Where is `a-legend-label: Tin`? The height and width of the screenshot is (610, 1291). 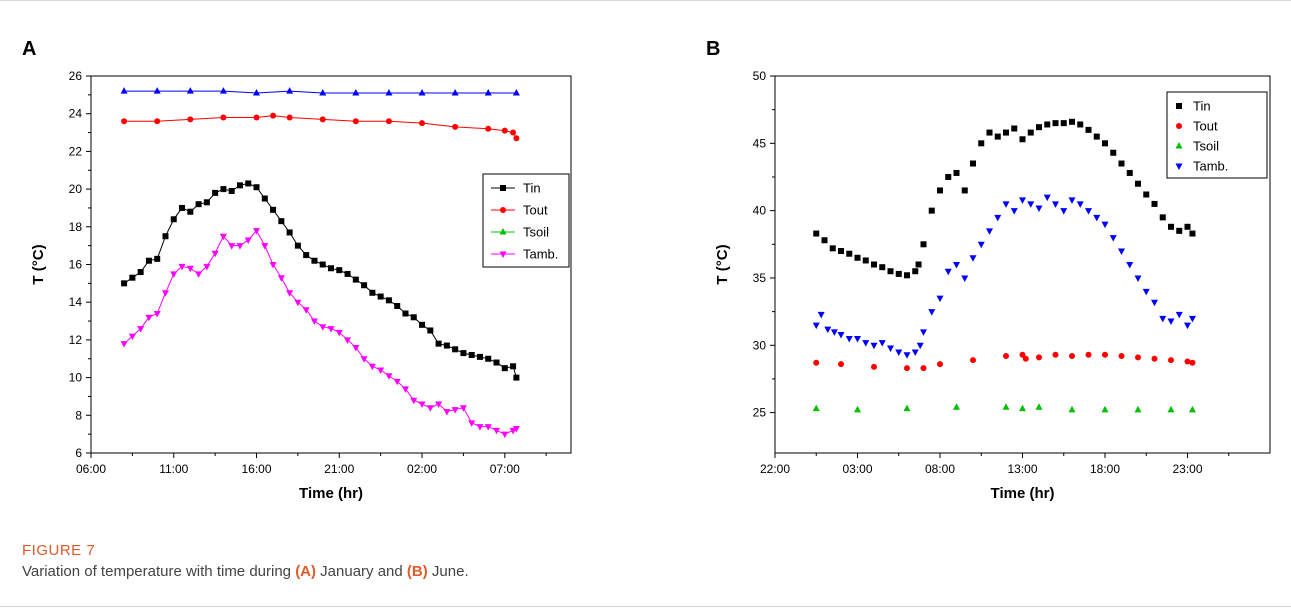 a-legend-label: Tin is located at coordinates (532, 188).